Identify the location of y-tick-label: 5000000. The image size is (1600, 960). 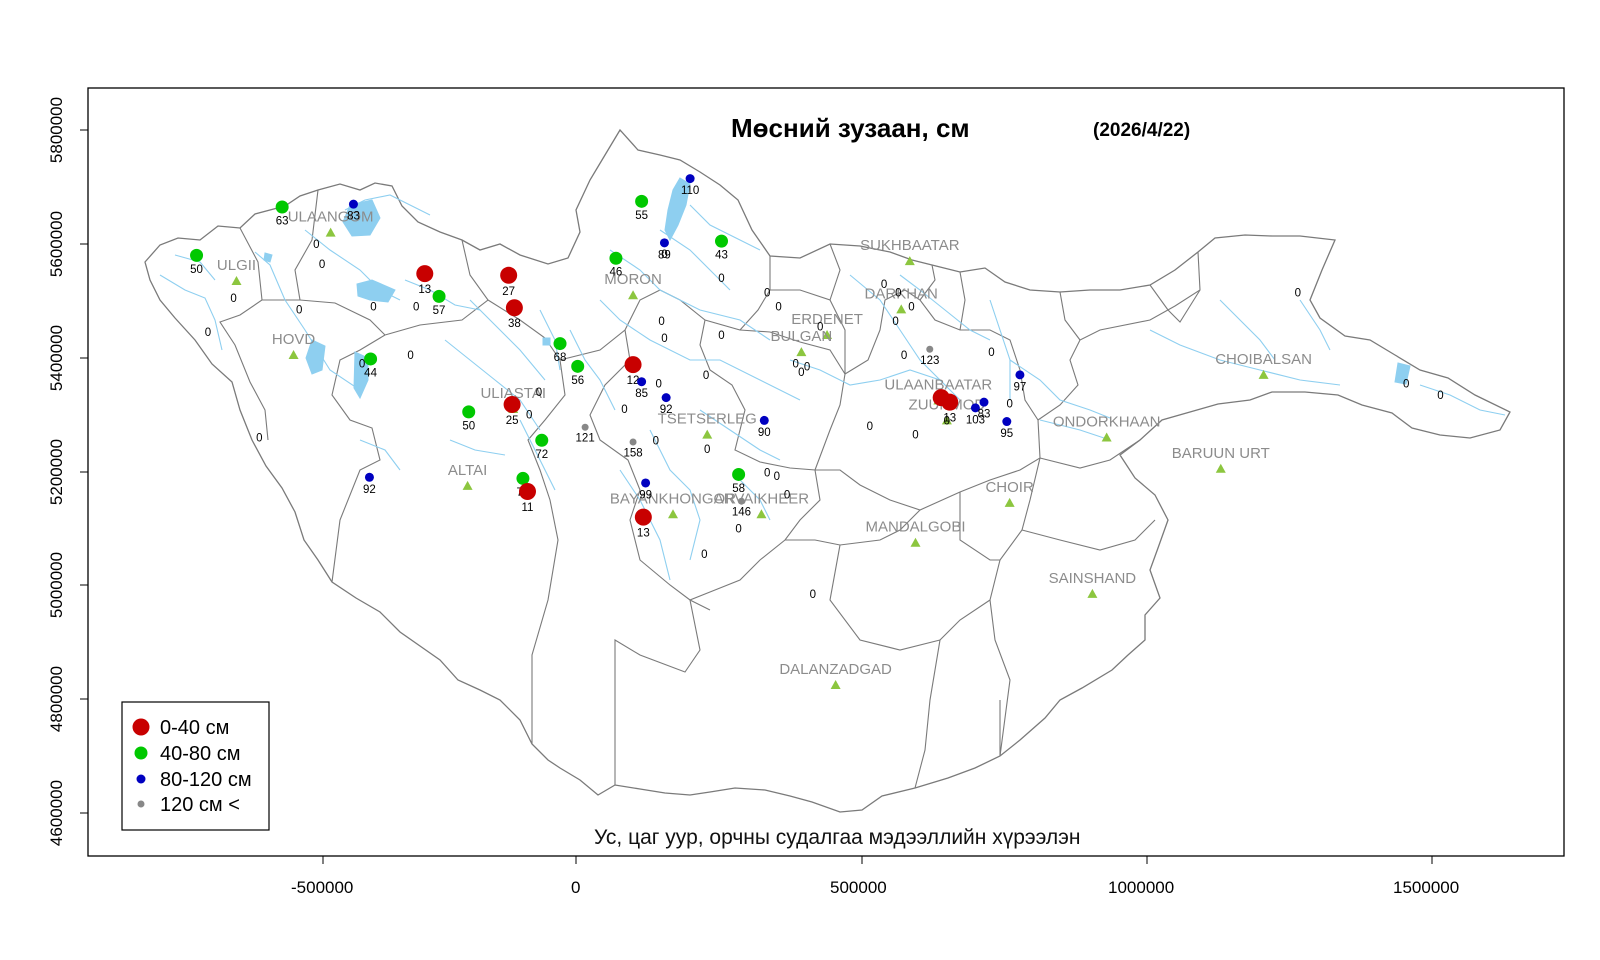
(56, 585).